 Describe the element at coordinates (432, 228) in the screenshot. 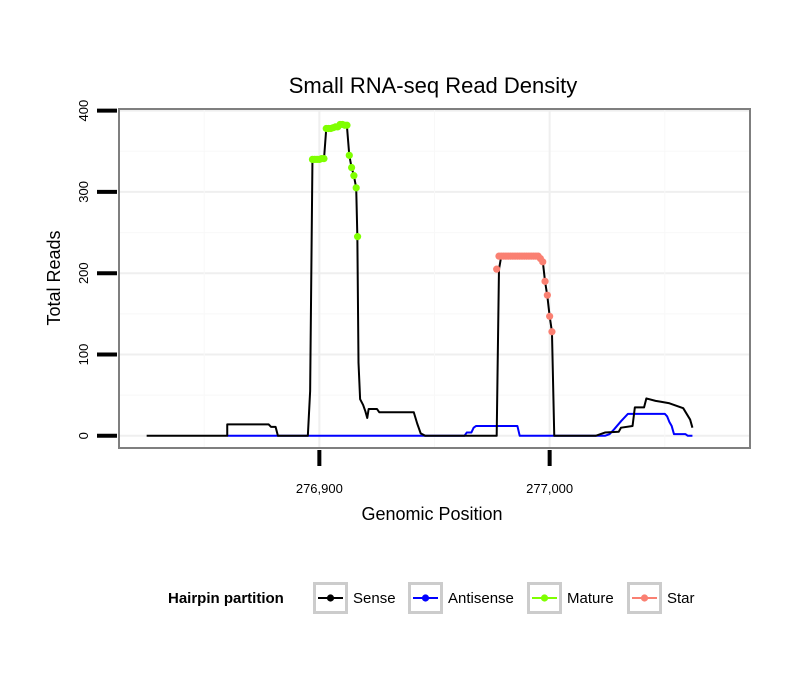

I see `series-points` at that location.